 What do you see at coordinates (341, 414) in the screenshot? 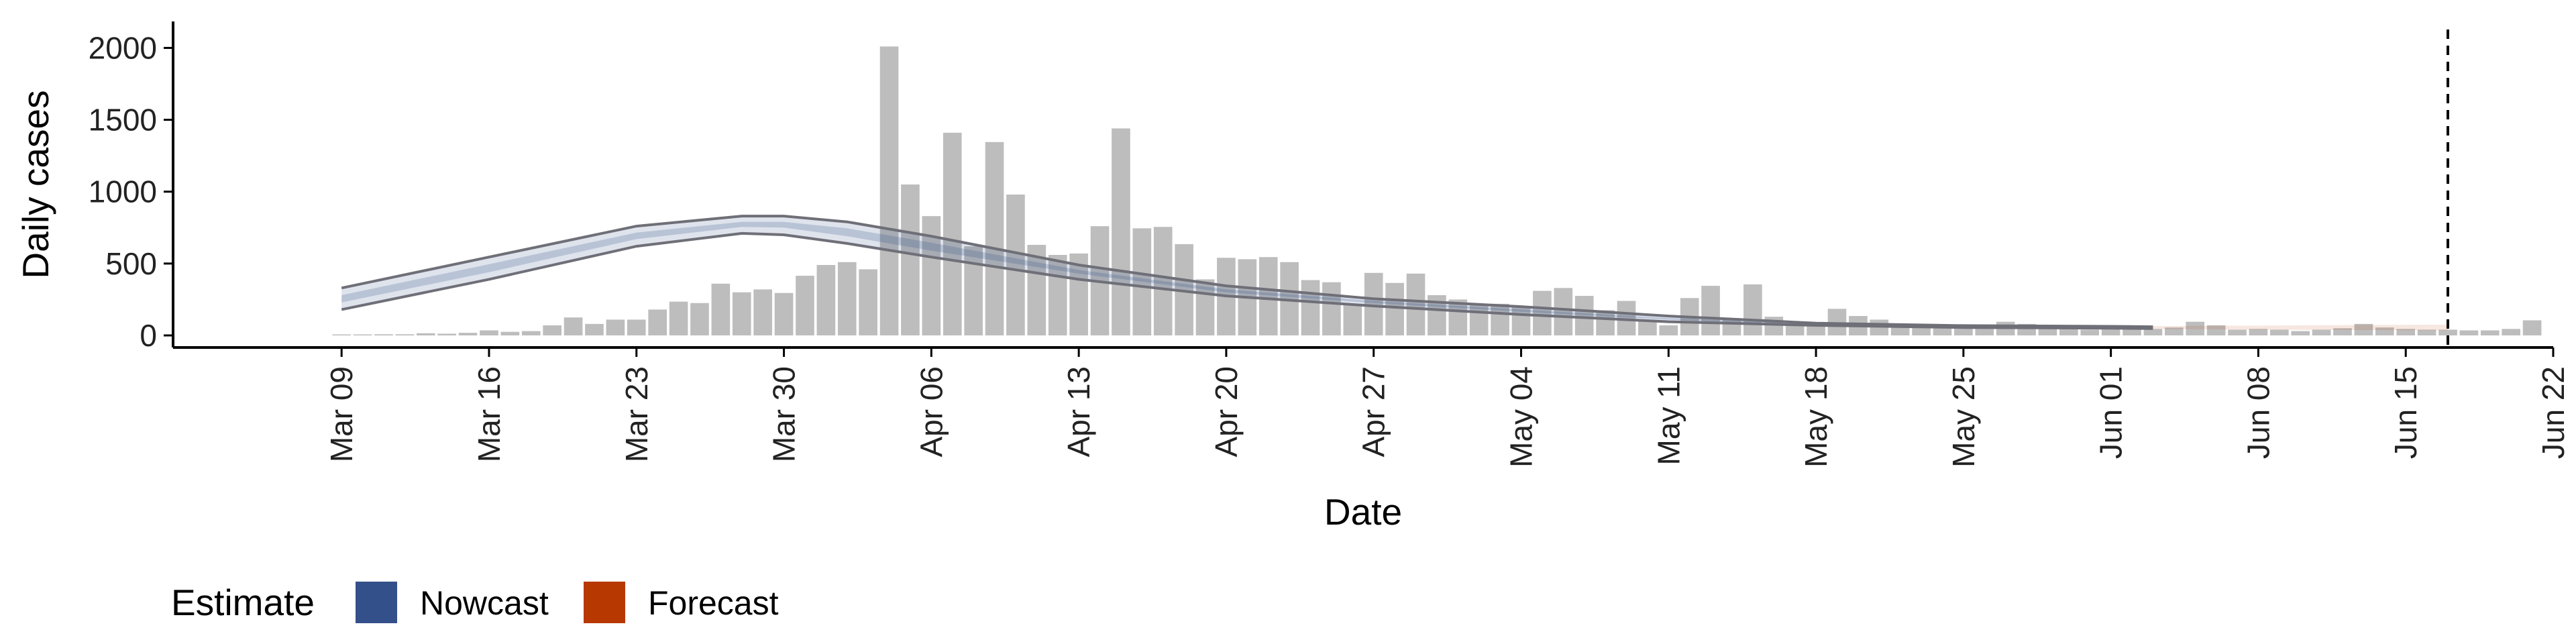
I see `x-tick-label: Mar 09` at bounding box center [341, 414].